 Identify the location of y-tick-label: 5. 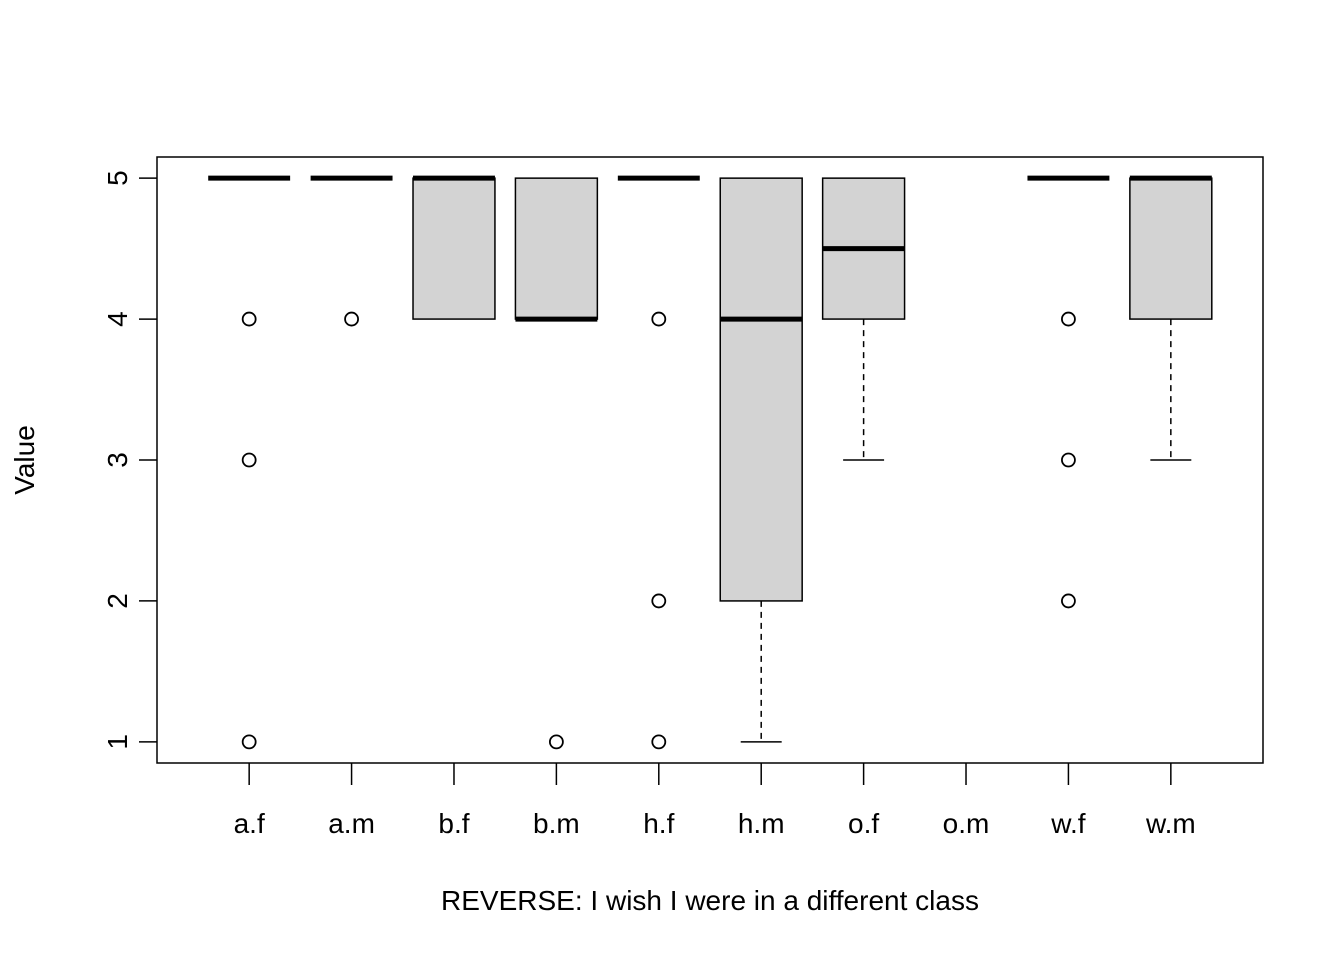
(117, 178).